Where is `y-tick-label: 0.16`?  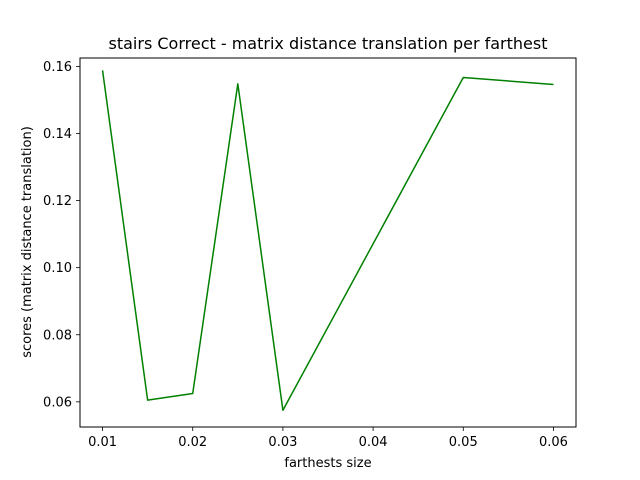 y-tick-label: 0.16 is located at coordinates (57, 67).